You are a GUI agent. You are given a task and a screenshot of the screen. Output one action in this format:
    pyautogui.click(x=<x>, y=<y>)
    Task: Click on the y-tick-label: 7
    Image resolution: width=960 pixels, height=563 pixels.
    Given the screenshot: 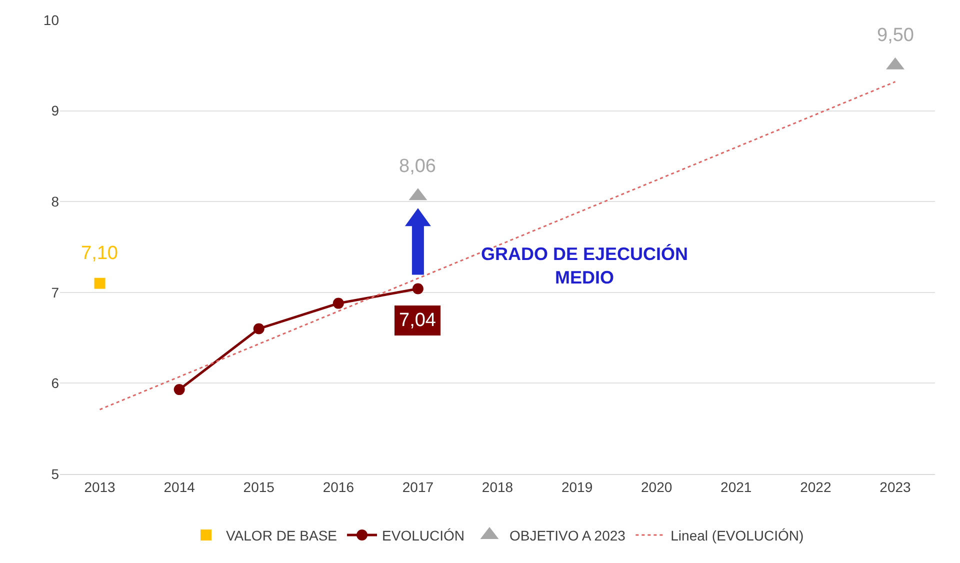 What is the action you would take?
    pyautogui.click(x=55, y=292)
    